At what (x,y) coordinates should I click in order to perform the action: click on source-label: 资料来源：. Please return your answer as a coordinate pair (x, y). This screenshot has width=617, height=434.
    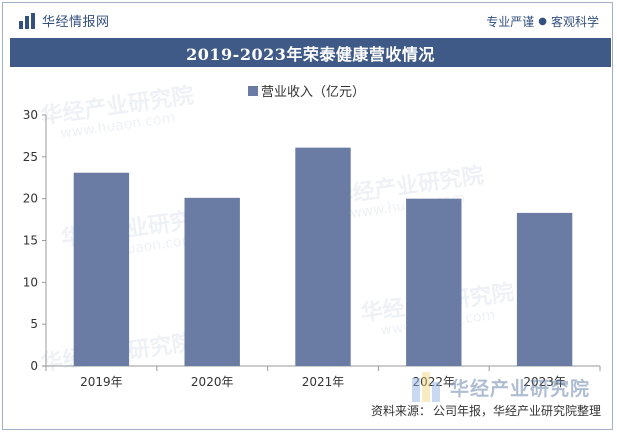
    Looking at the image, I should click on (400, 411).